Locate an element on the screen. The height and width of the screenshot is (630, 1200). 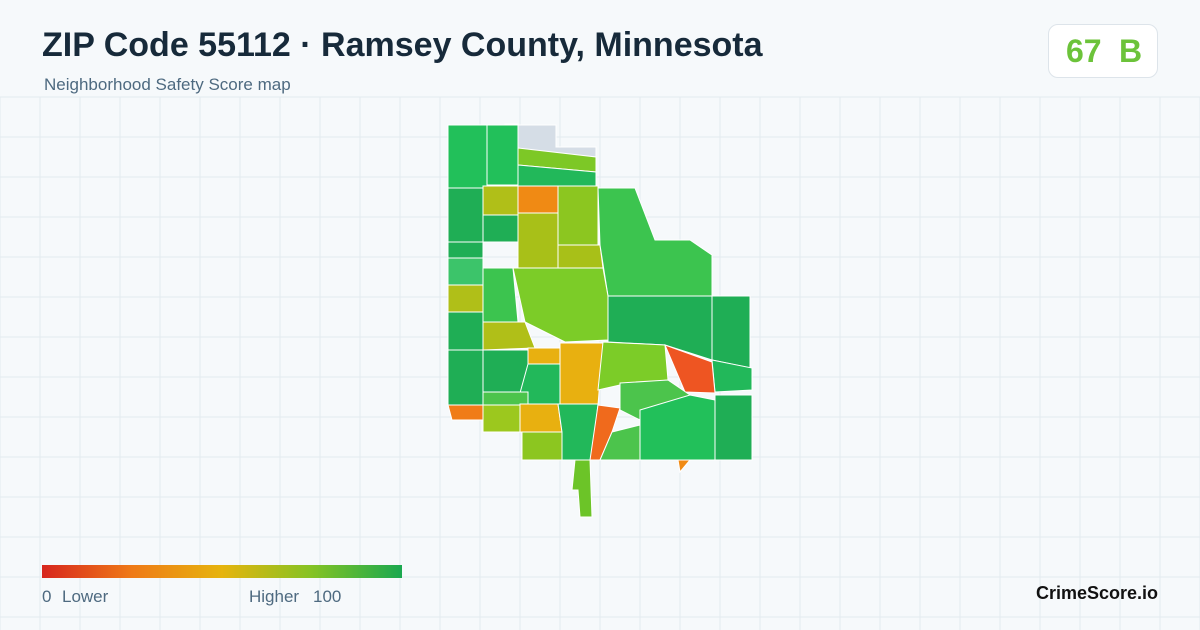
brand: CrimeScore.io is located at coordinates (1096, 593).